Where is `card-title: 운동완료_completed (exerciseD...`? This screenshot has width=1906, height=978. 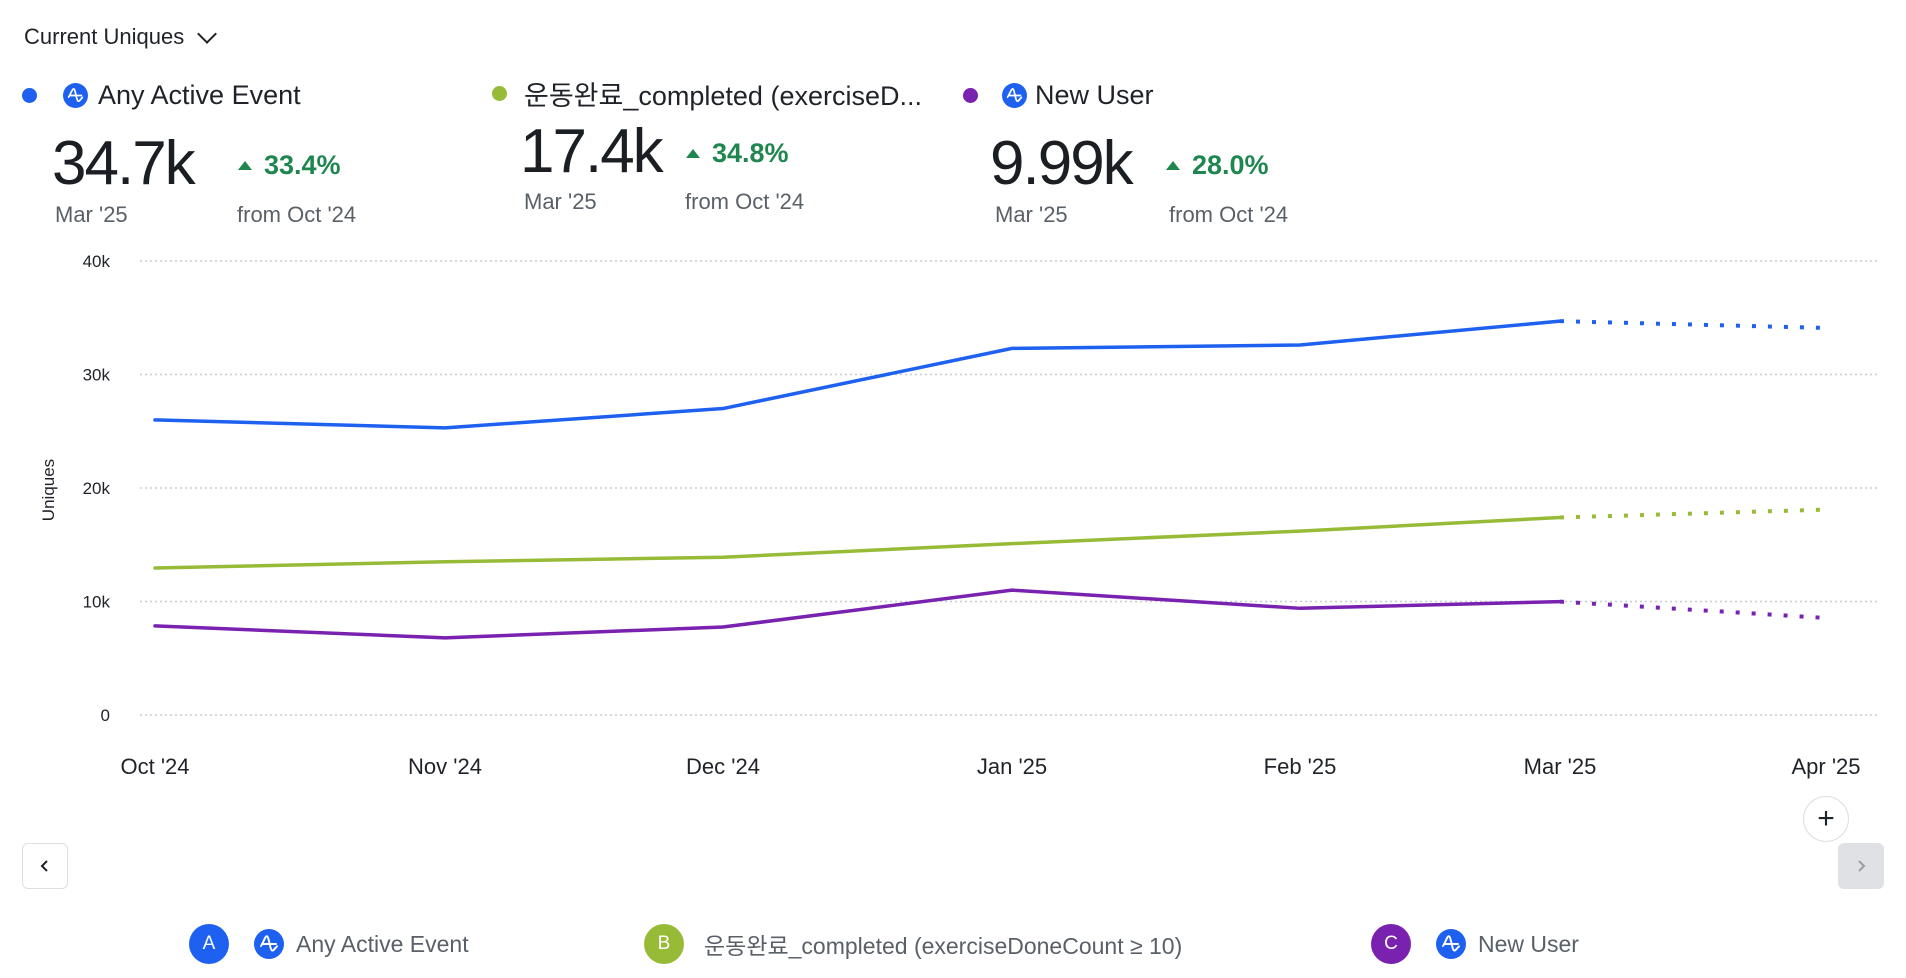 card-title: 운동완료_completed (exerciseD... is located at coordinates (723, 96).